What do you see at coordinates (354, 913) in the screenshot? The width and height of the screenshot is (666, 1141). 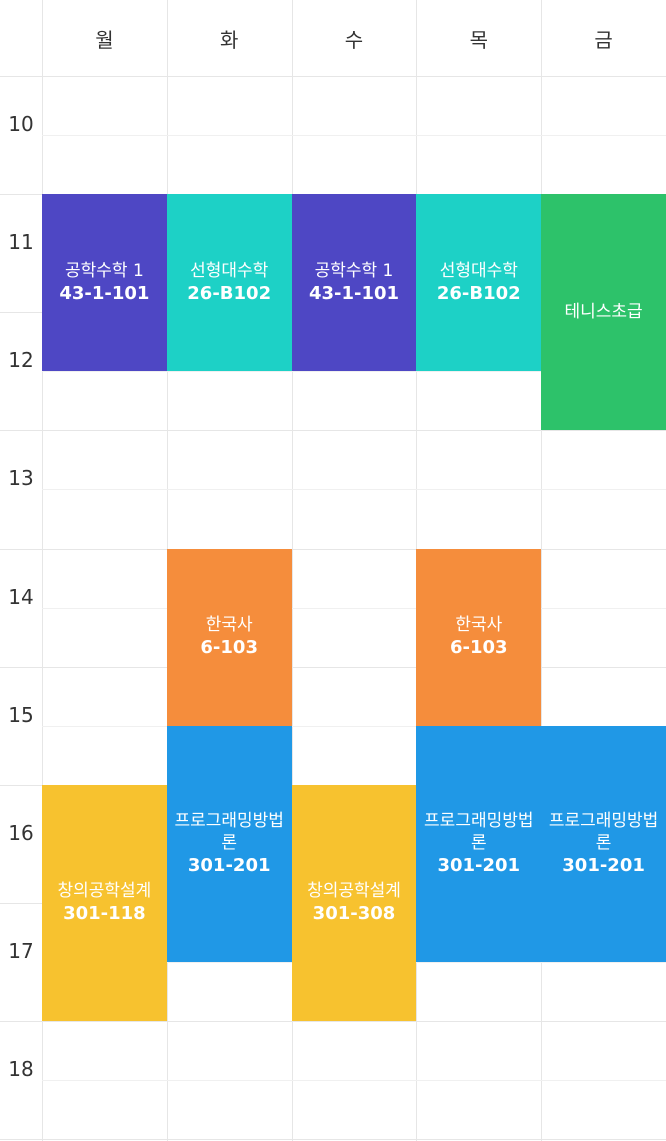 I see `course-room: 301-308` at bounding box center [354, 913].